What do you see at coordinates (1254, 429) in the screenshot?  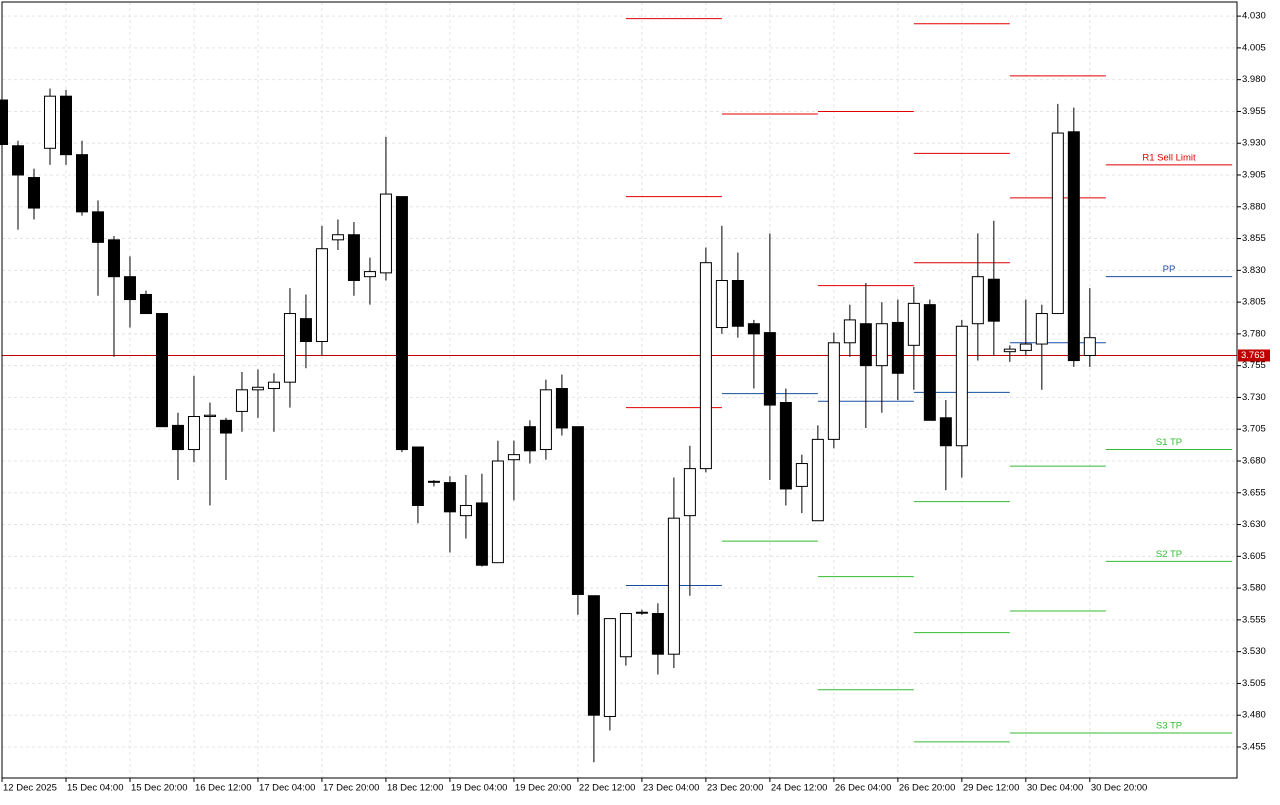 I see `y-tick-label: 3.705` at bounding box center [1254, 429].